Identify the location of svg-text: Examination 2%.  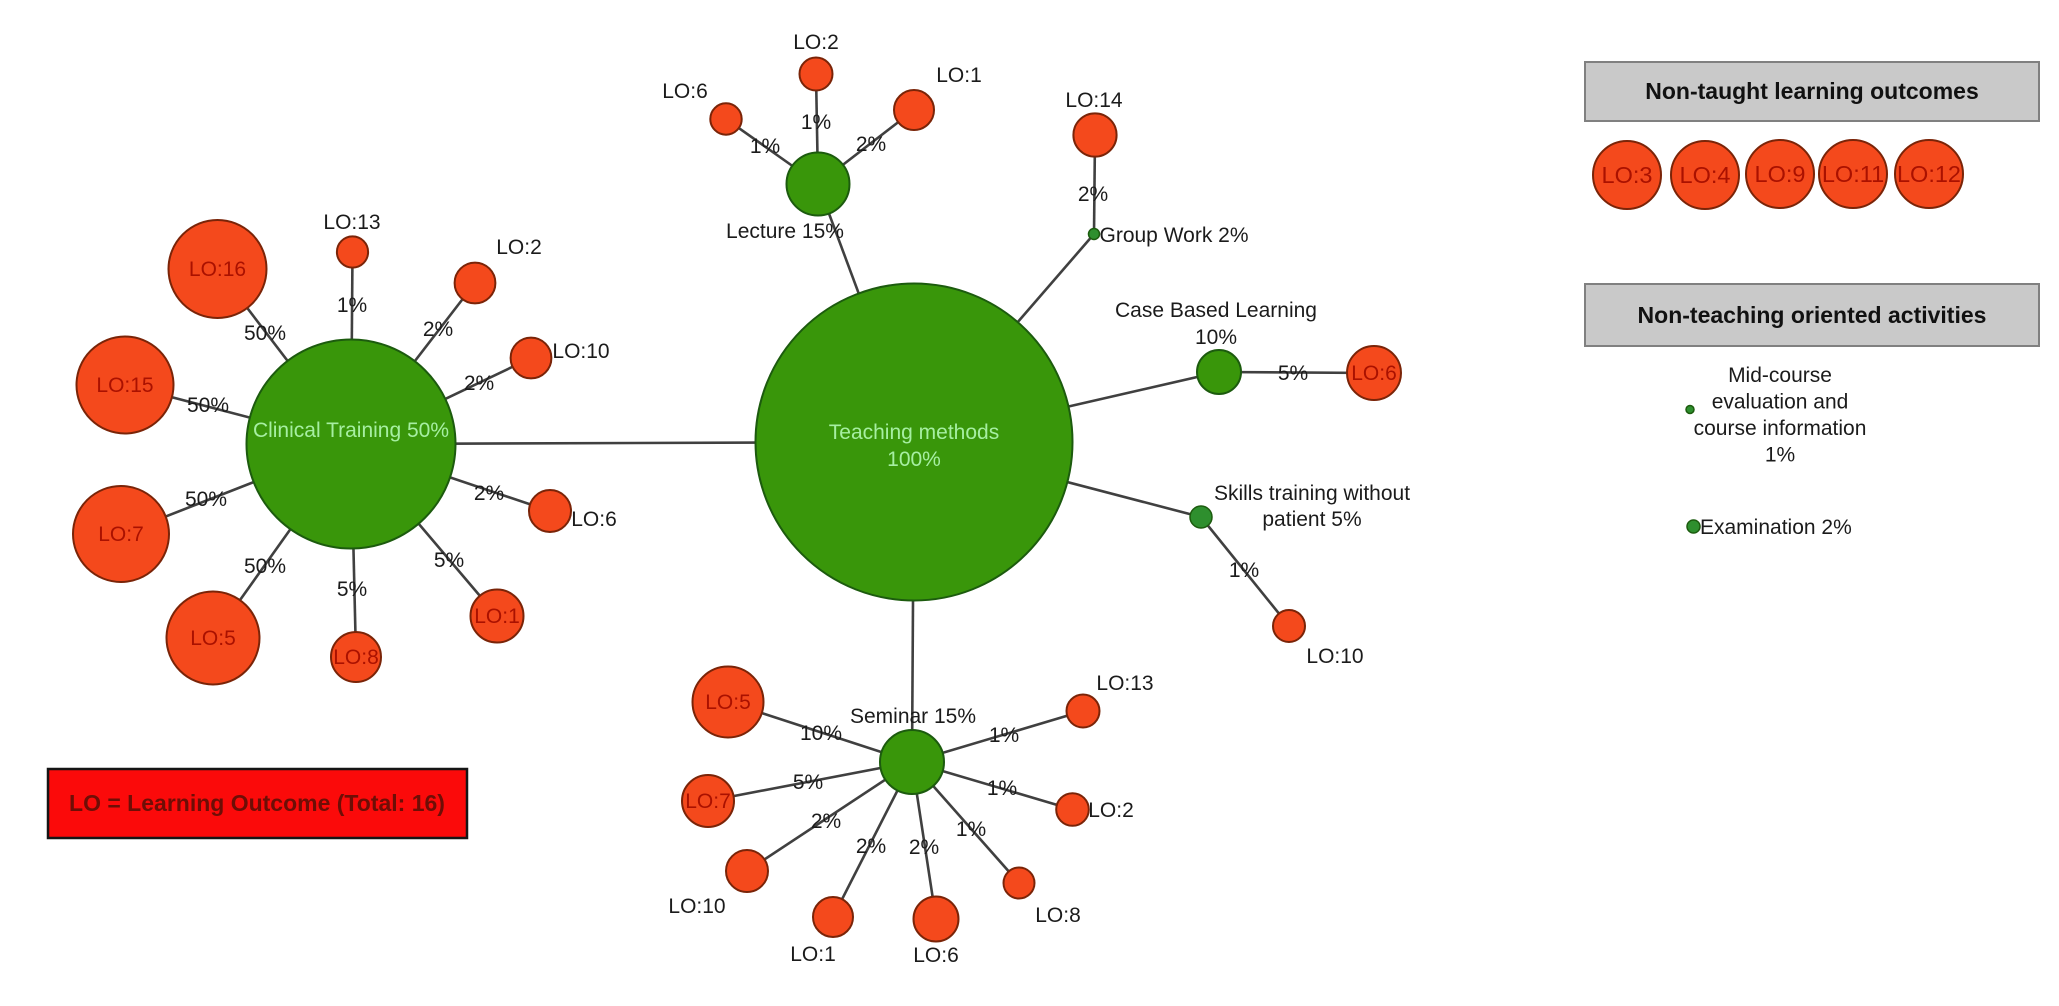
(1776, 527).